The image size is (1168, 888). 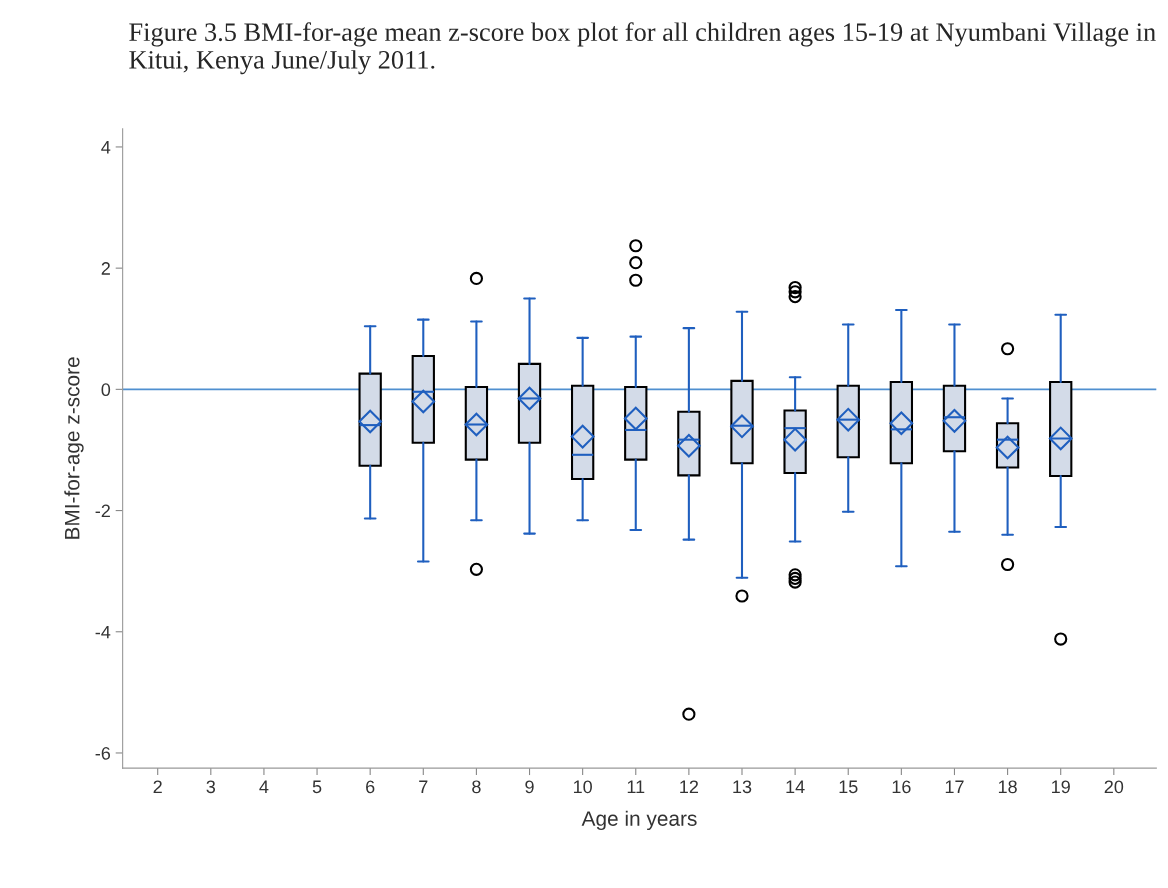 What do you see at coordinates (105, 268) in the screenshot?
I see `y-tick-label: 2` at bounding box center [105, 268].